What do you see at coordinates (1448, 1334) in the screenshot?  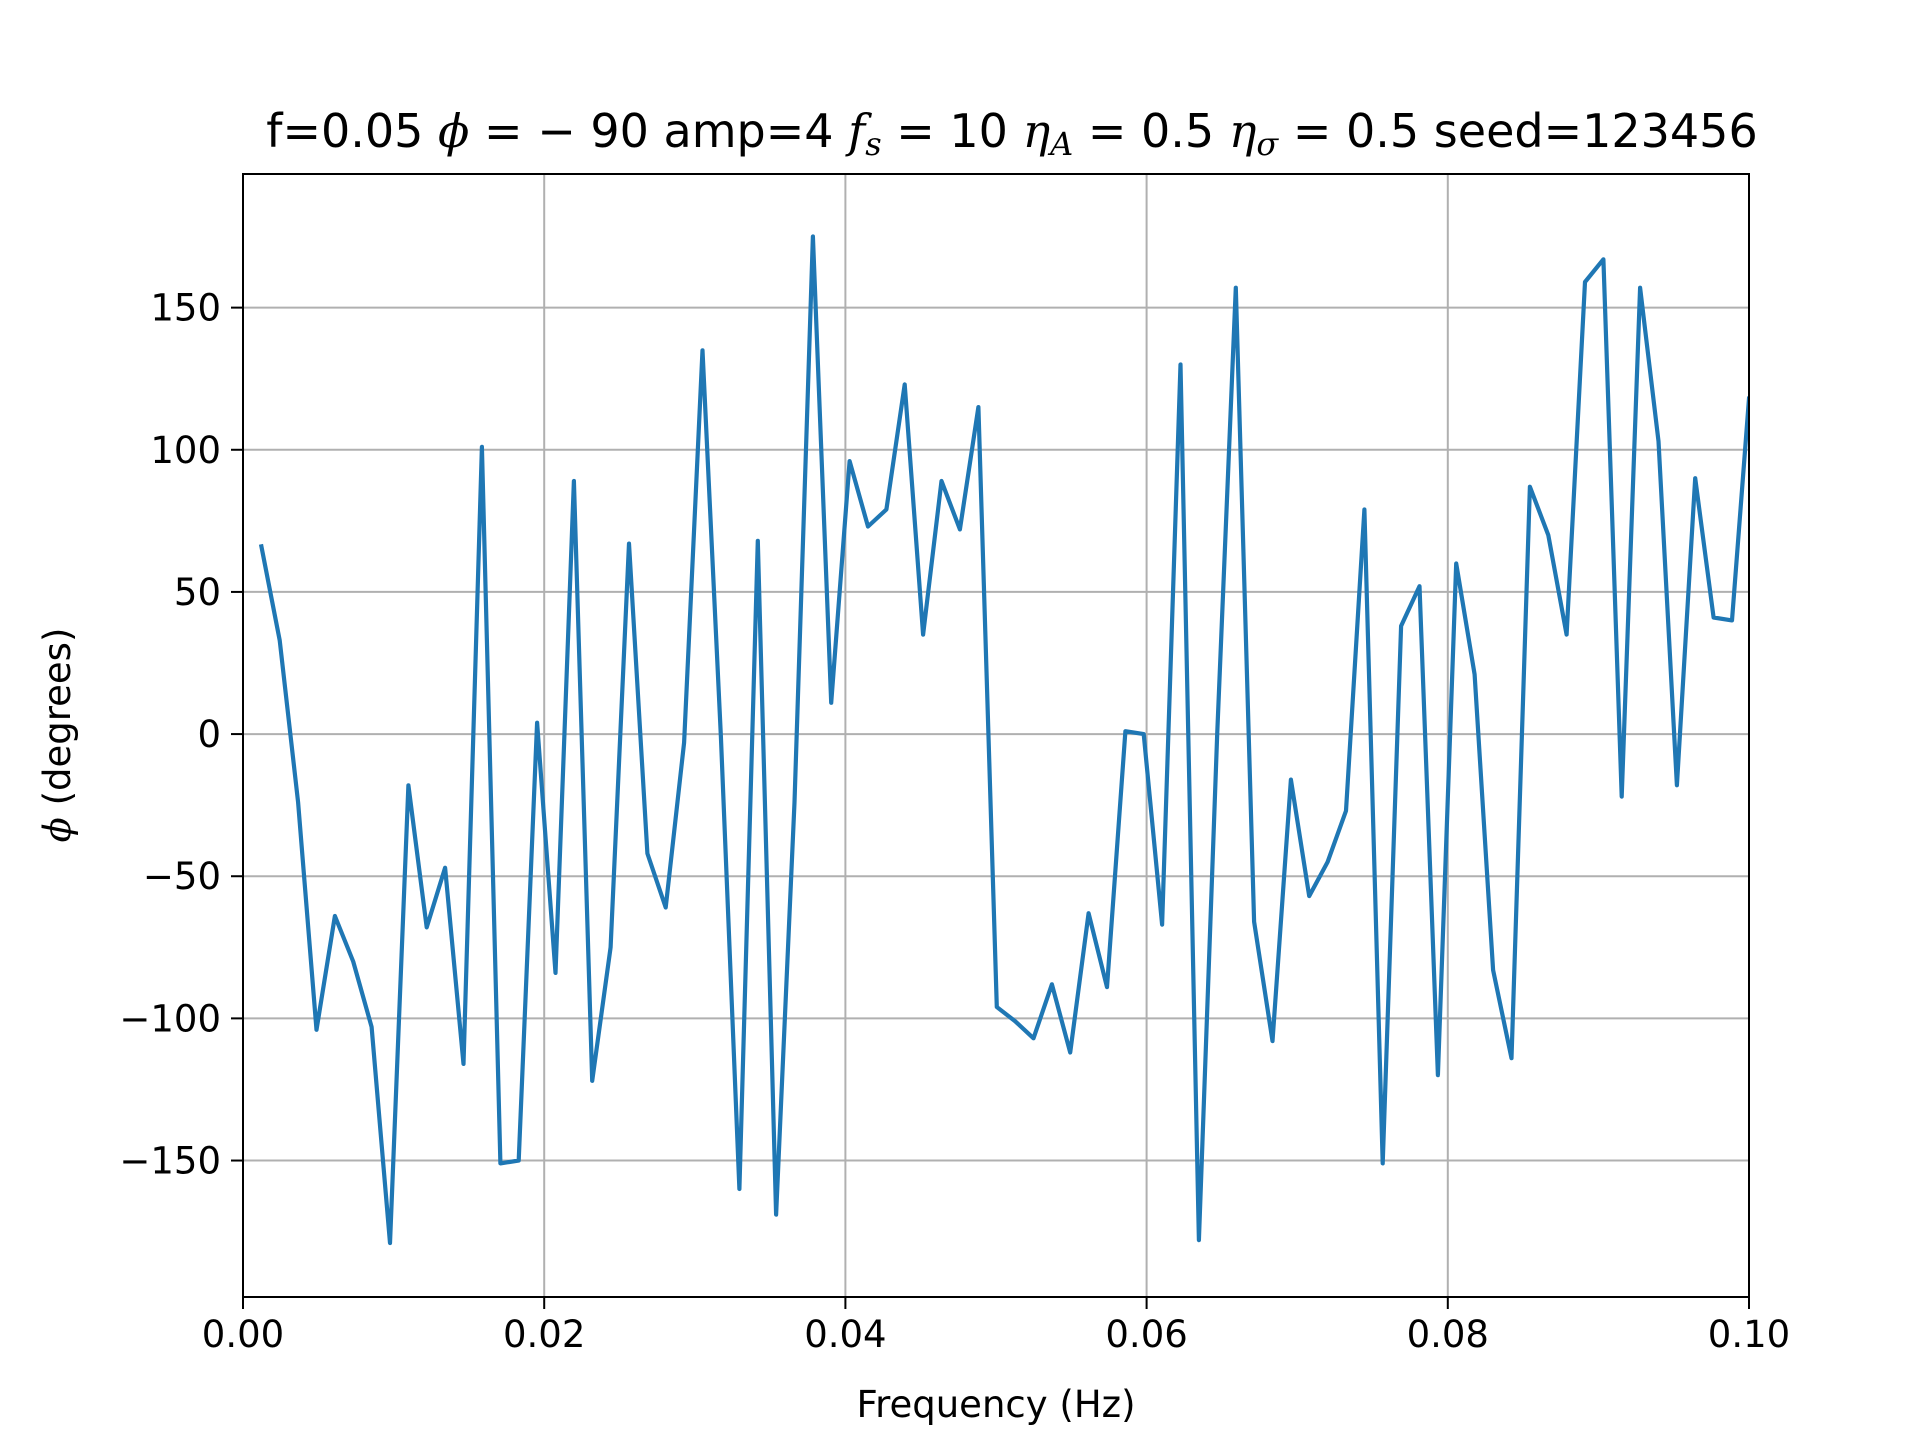 I see `x-tick-label: 0.08` at bounding box center [1448, 1334].